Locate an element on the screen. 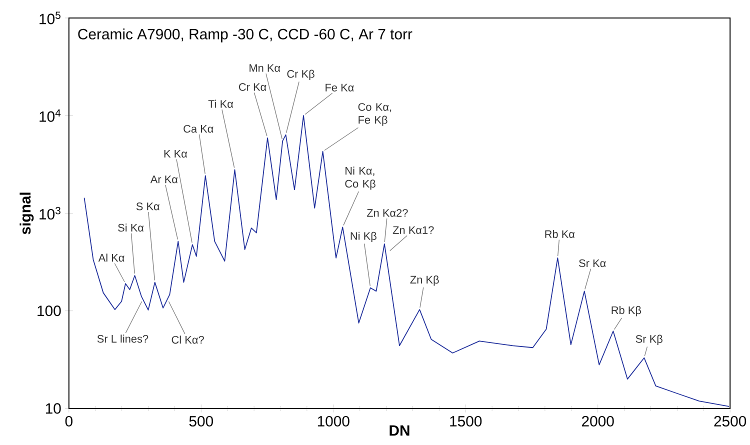 The image size is (750, 445). annotation: Sr L lines? is located at coordinates (122, 338).